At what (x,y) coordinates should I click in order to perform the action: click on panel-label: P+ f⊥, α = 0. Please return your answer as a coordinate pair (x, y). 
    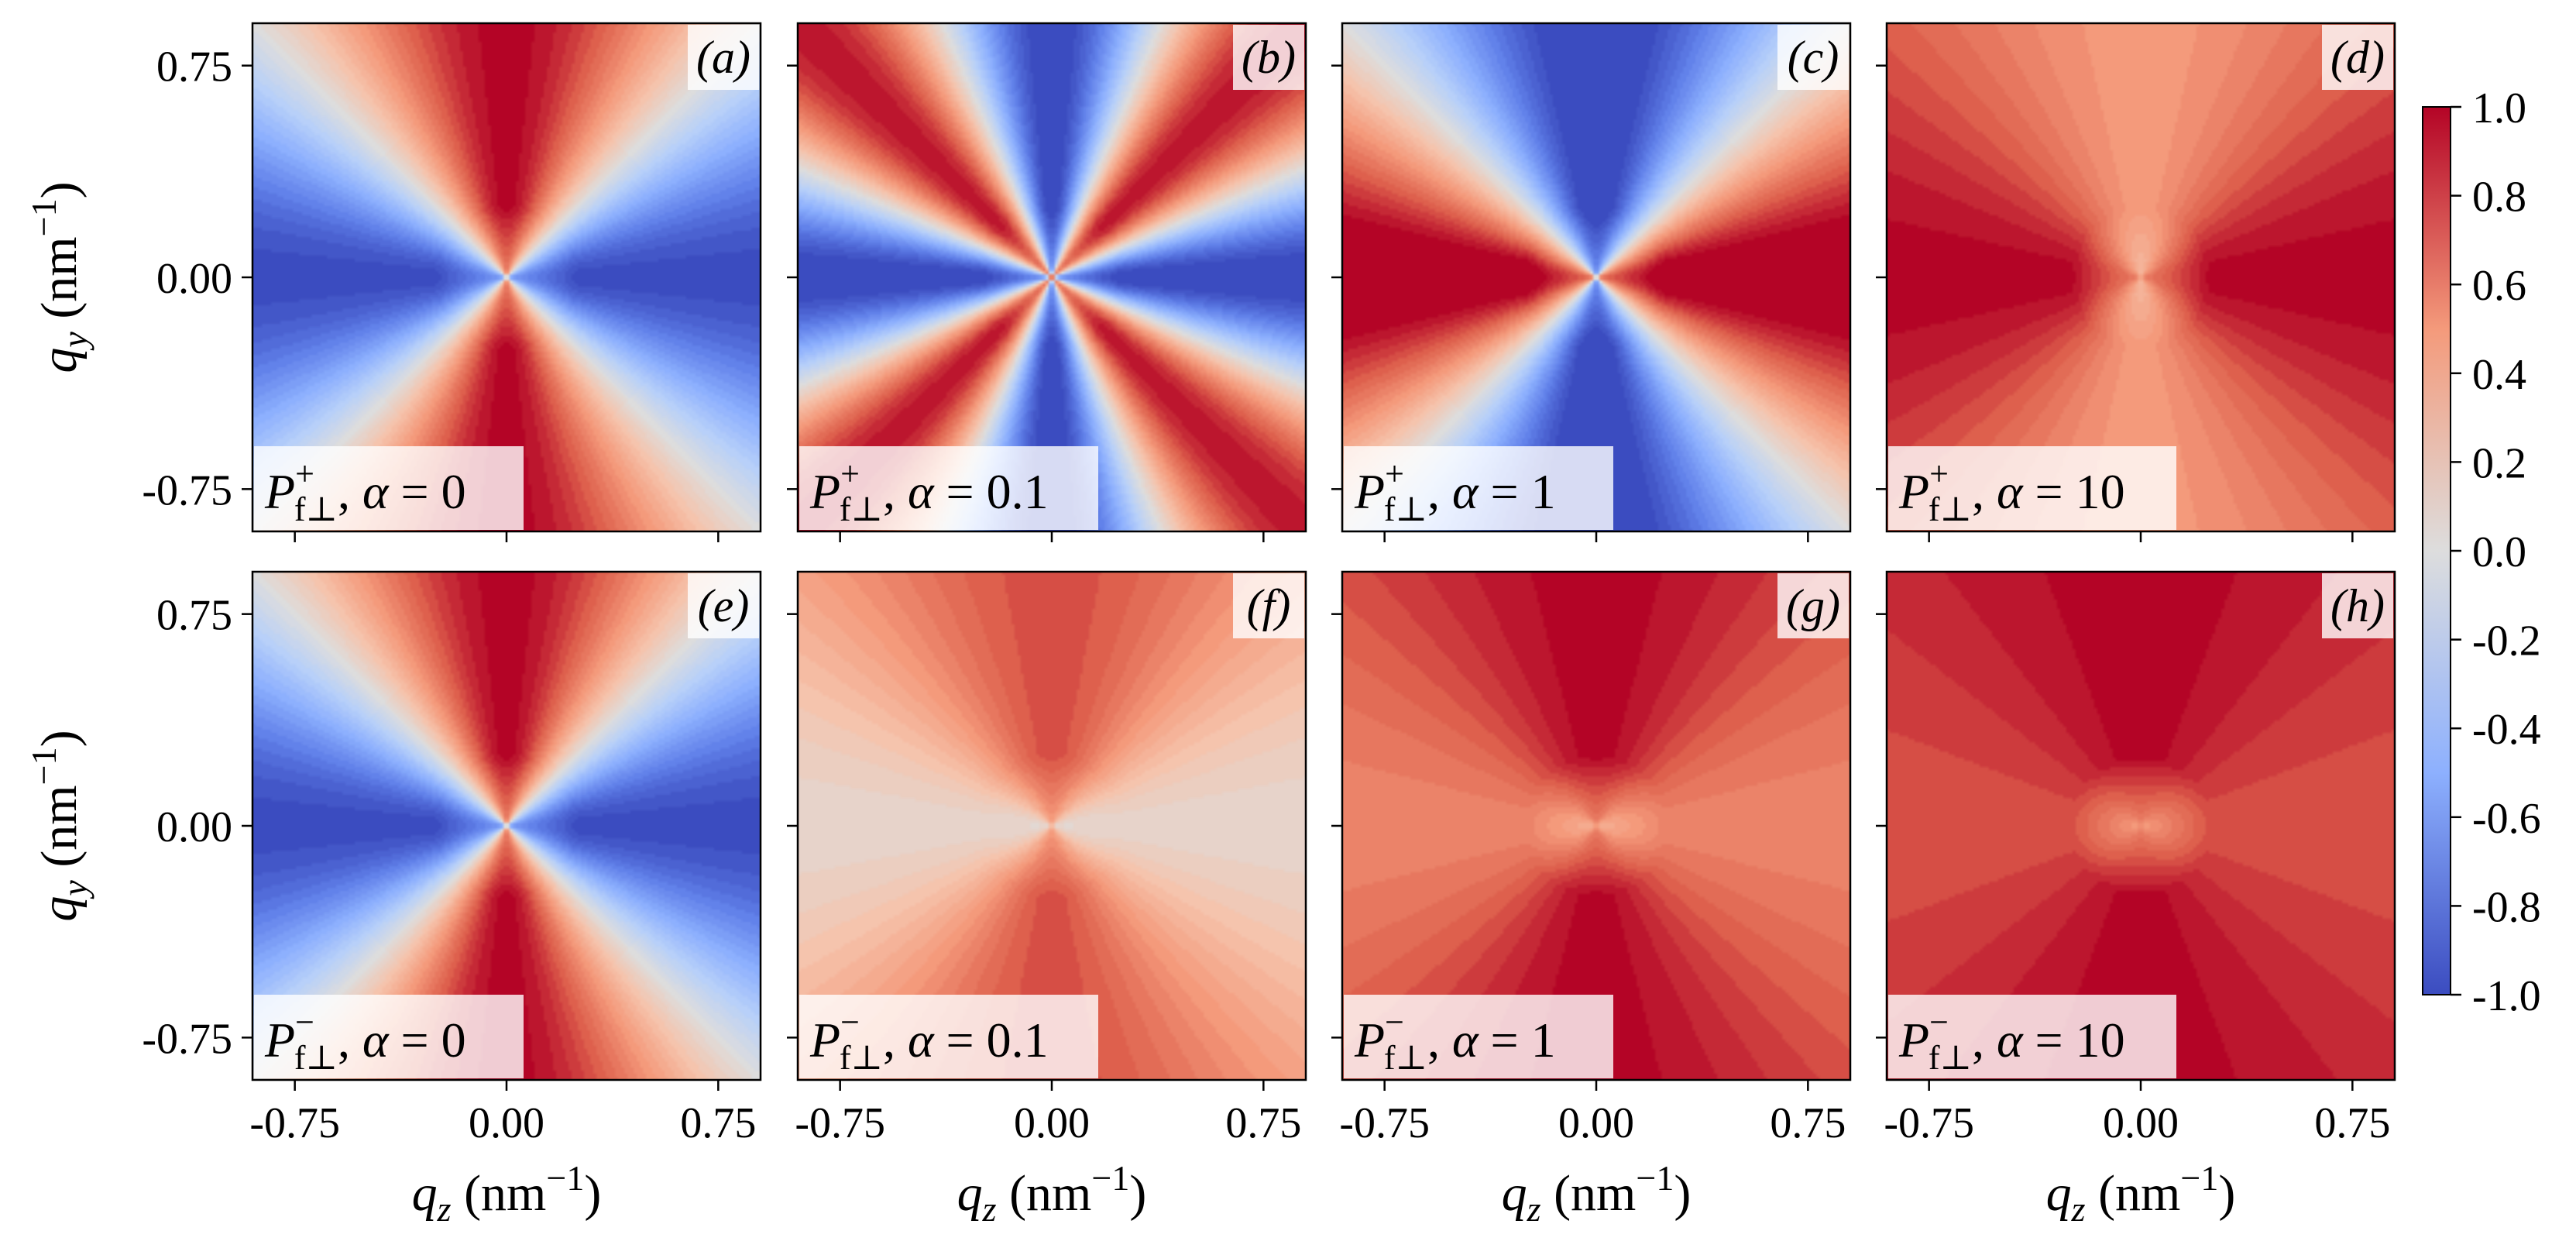
    Looking at the image, I should click on (365, 491).